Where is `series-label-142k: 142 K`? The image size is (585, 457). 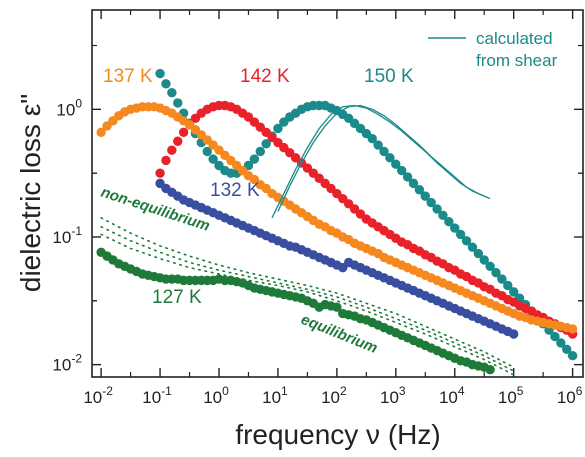
series-label-142k: 142 K is located at coordinates (265, 76).